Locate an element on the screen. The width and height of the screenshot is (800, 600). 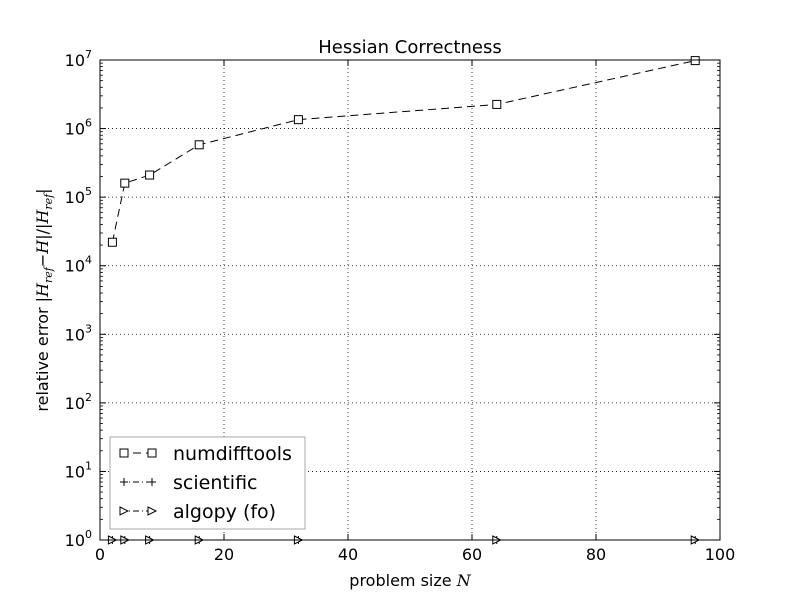
y-tick-label: 10⁷ is located at coordinates (78, 59).